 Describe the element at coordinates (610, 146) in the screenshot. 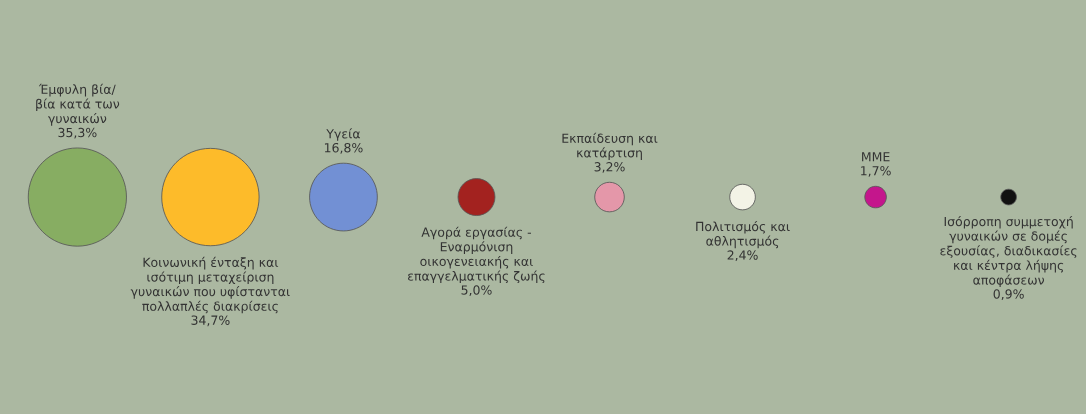

I see `category-label: Εκπαίδευση και κατάρτιση` at that location.